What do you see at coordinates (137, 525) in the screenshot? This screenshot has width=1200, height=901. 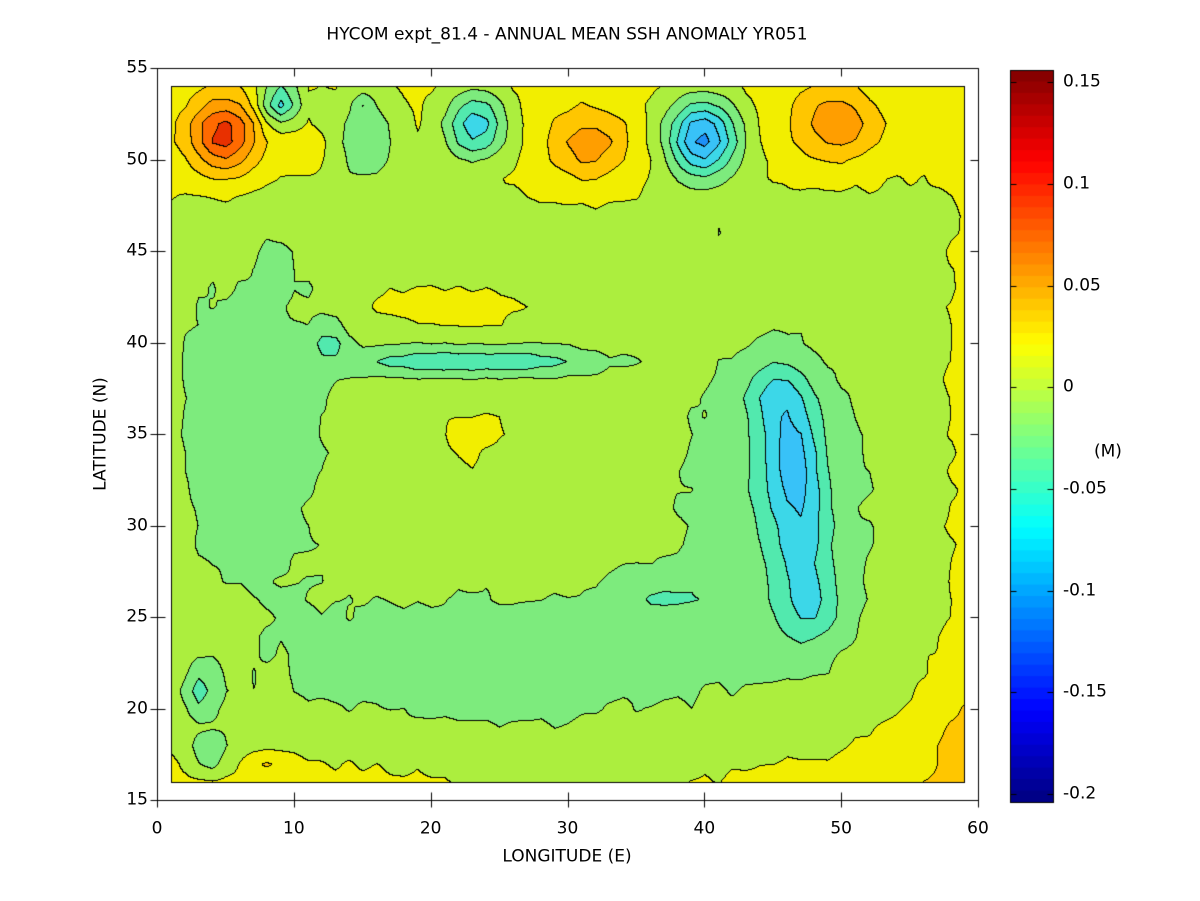 I see `y-tick-label: 30` at bounding box center [137, 525].